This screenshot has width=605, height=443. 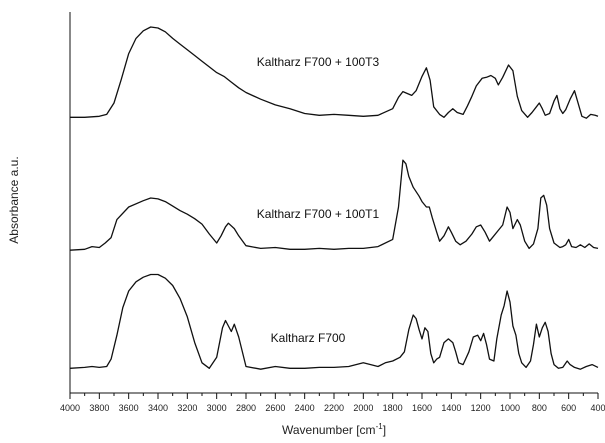 I want to click on x-tick-label: 2000, so click(x=363, y=408).